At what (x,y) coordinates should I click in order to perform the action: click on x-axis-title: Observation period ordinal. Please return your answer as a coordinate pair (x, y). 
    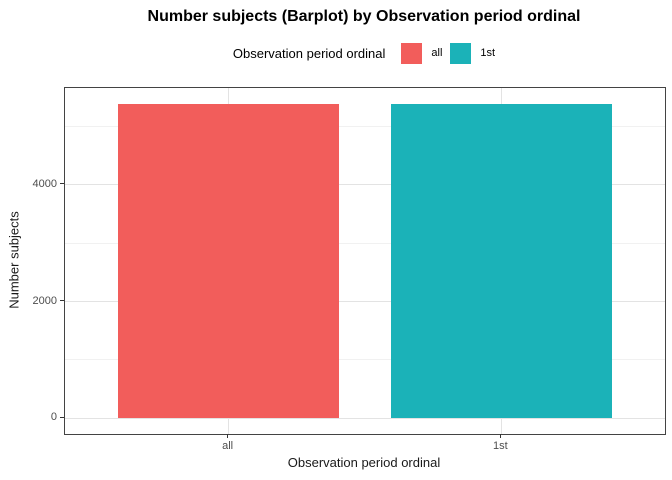
    Looking at the image, I should click on (364, 462).